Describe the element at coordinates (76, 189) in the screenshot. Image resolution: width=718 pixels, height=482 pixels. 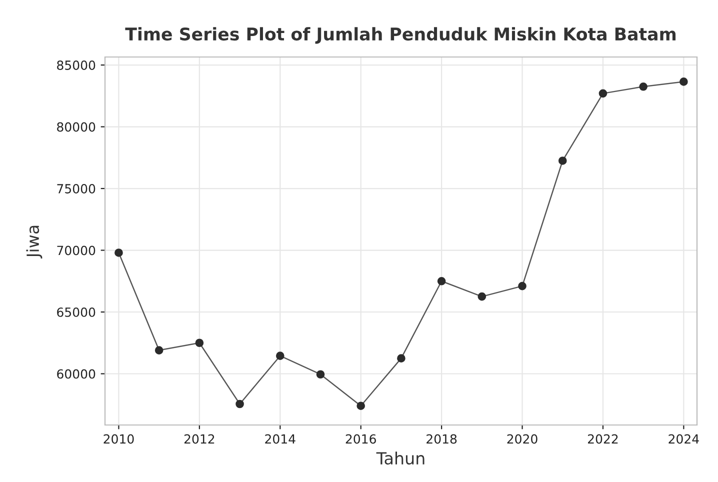
I see `y-tick-label: 75000` at that location.